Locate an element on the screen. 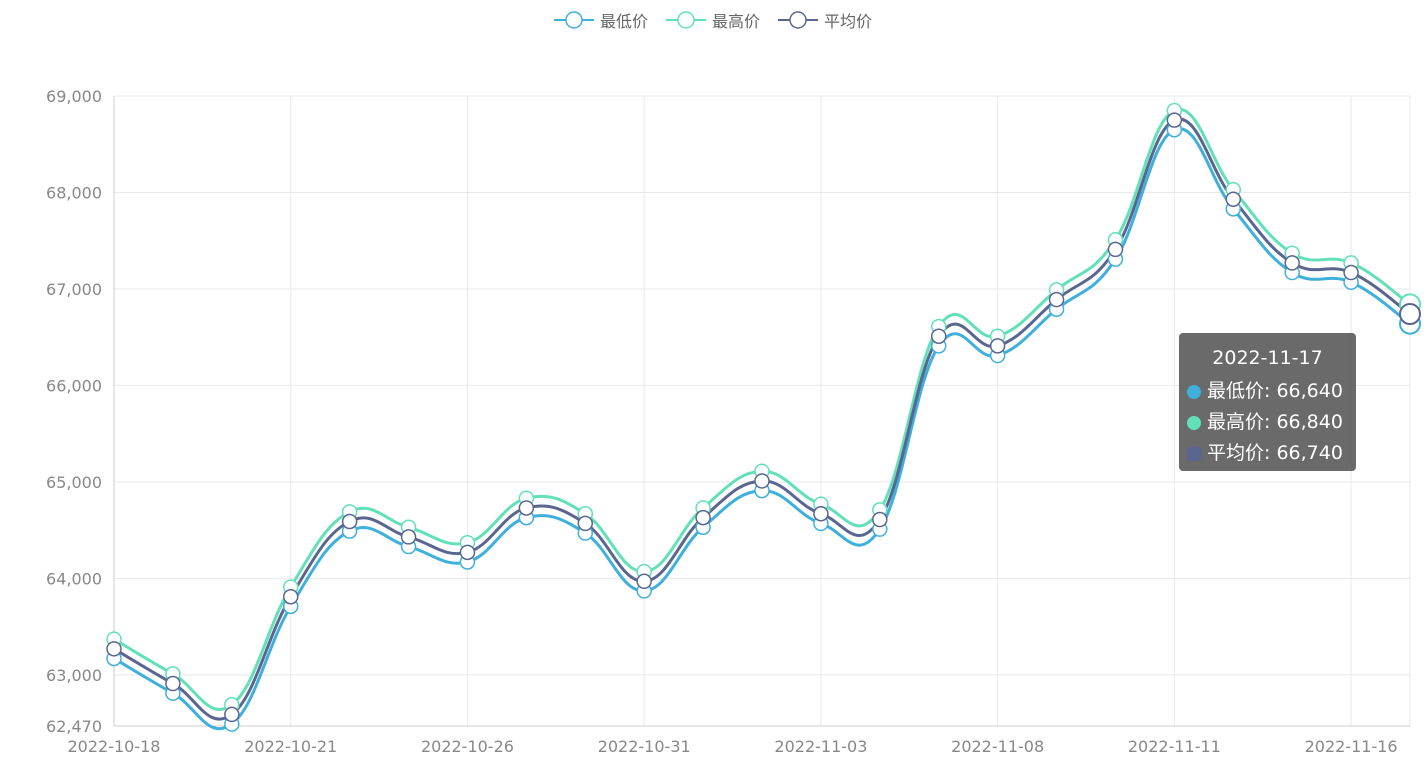 Image resolution: width=1426 pixels, height=766 pixels. x-tick-label: 2022-11-08 is located at coordinates (997, 746).